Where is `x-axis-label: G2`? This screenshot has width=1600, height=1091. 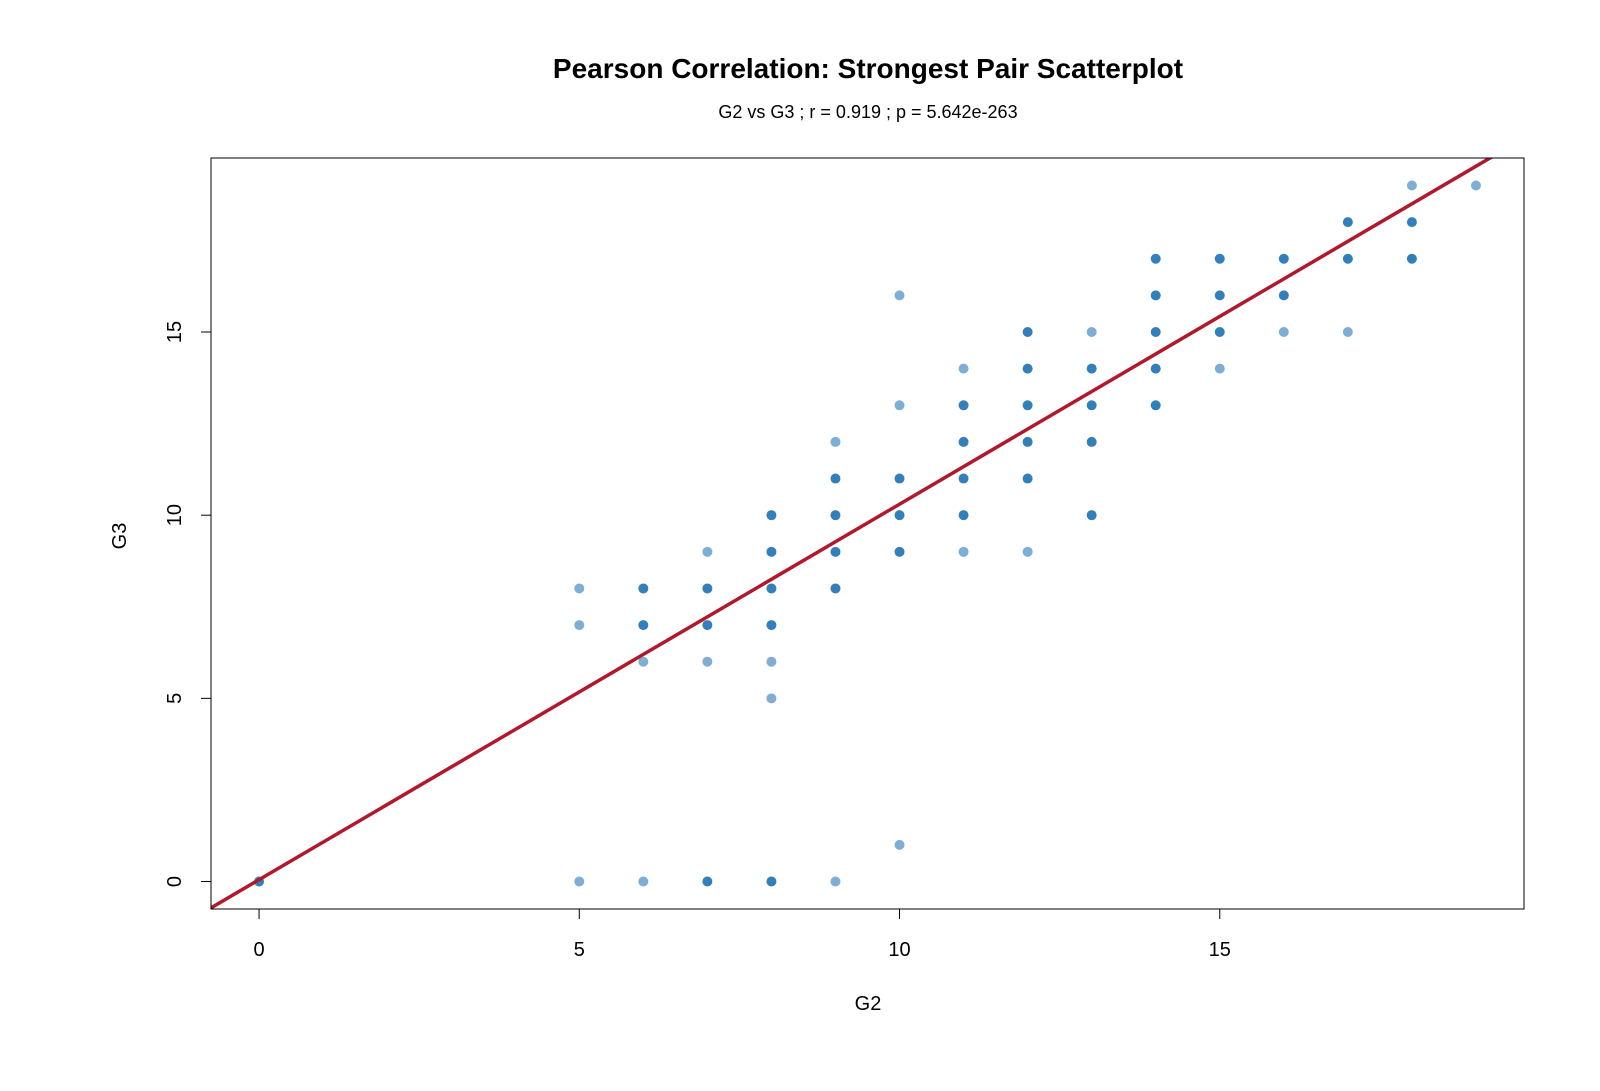 x-axis-label: G2 is located at coordinates (868, 1004).